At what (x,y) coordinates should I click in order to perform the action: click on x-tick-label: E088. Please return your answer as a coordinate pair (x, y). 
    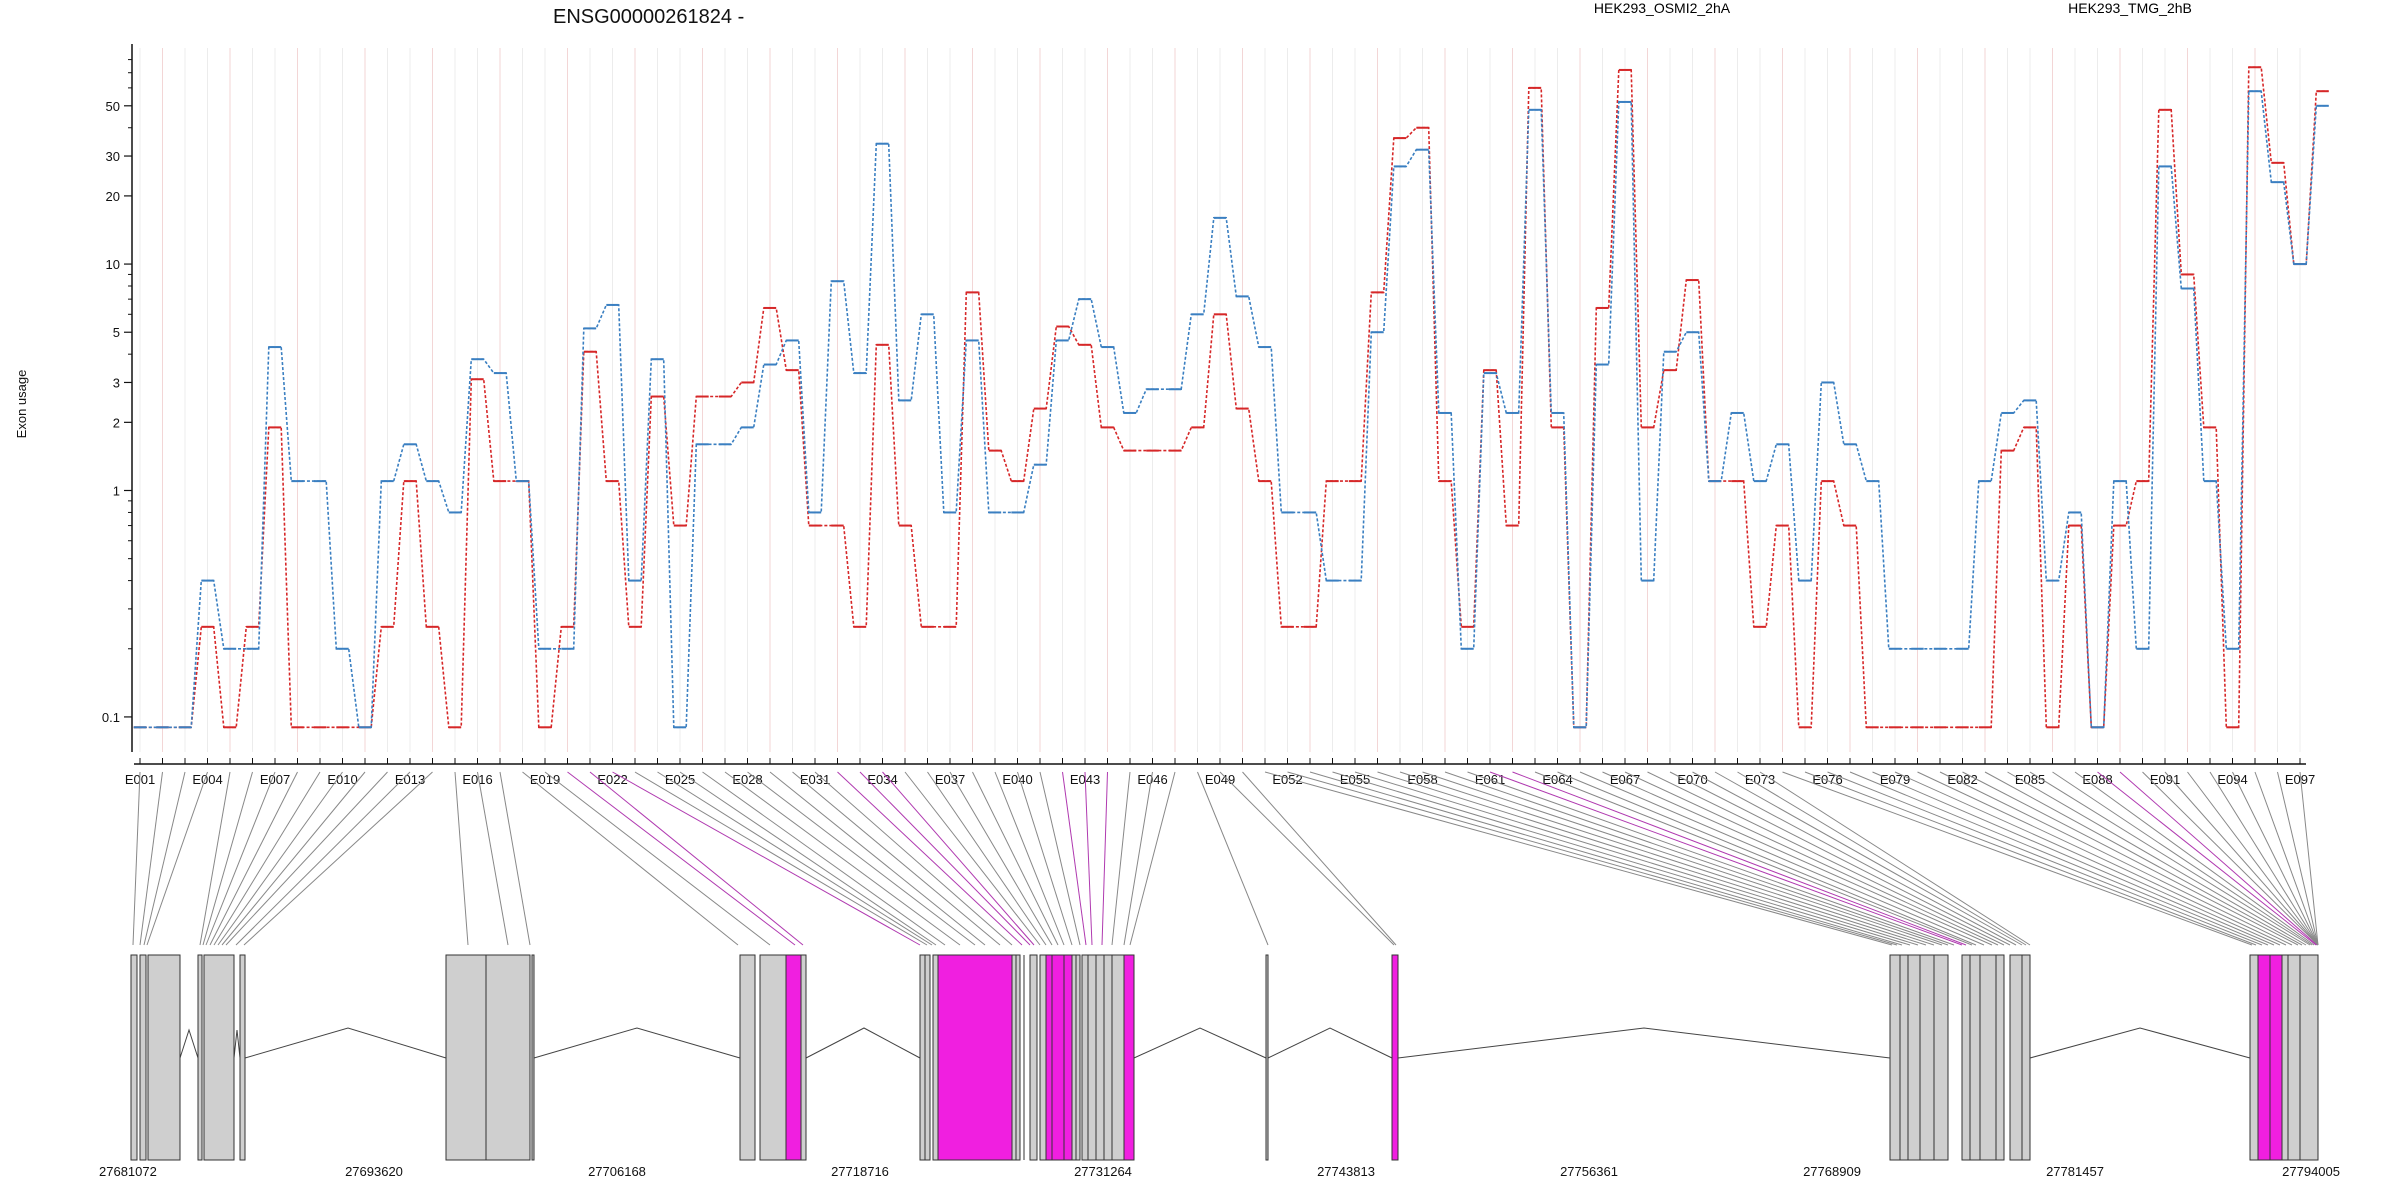
    Looking at the image, I should click on (2097, 779).